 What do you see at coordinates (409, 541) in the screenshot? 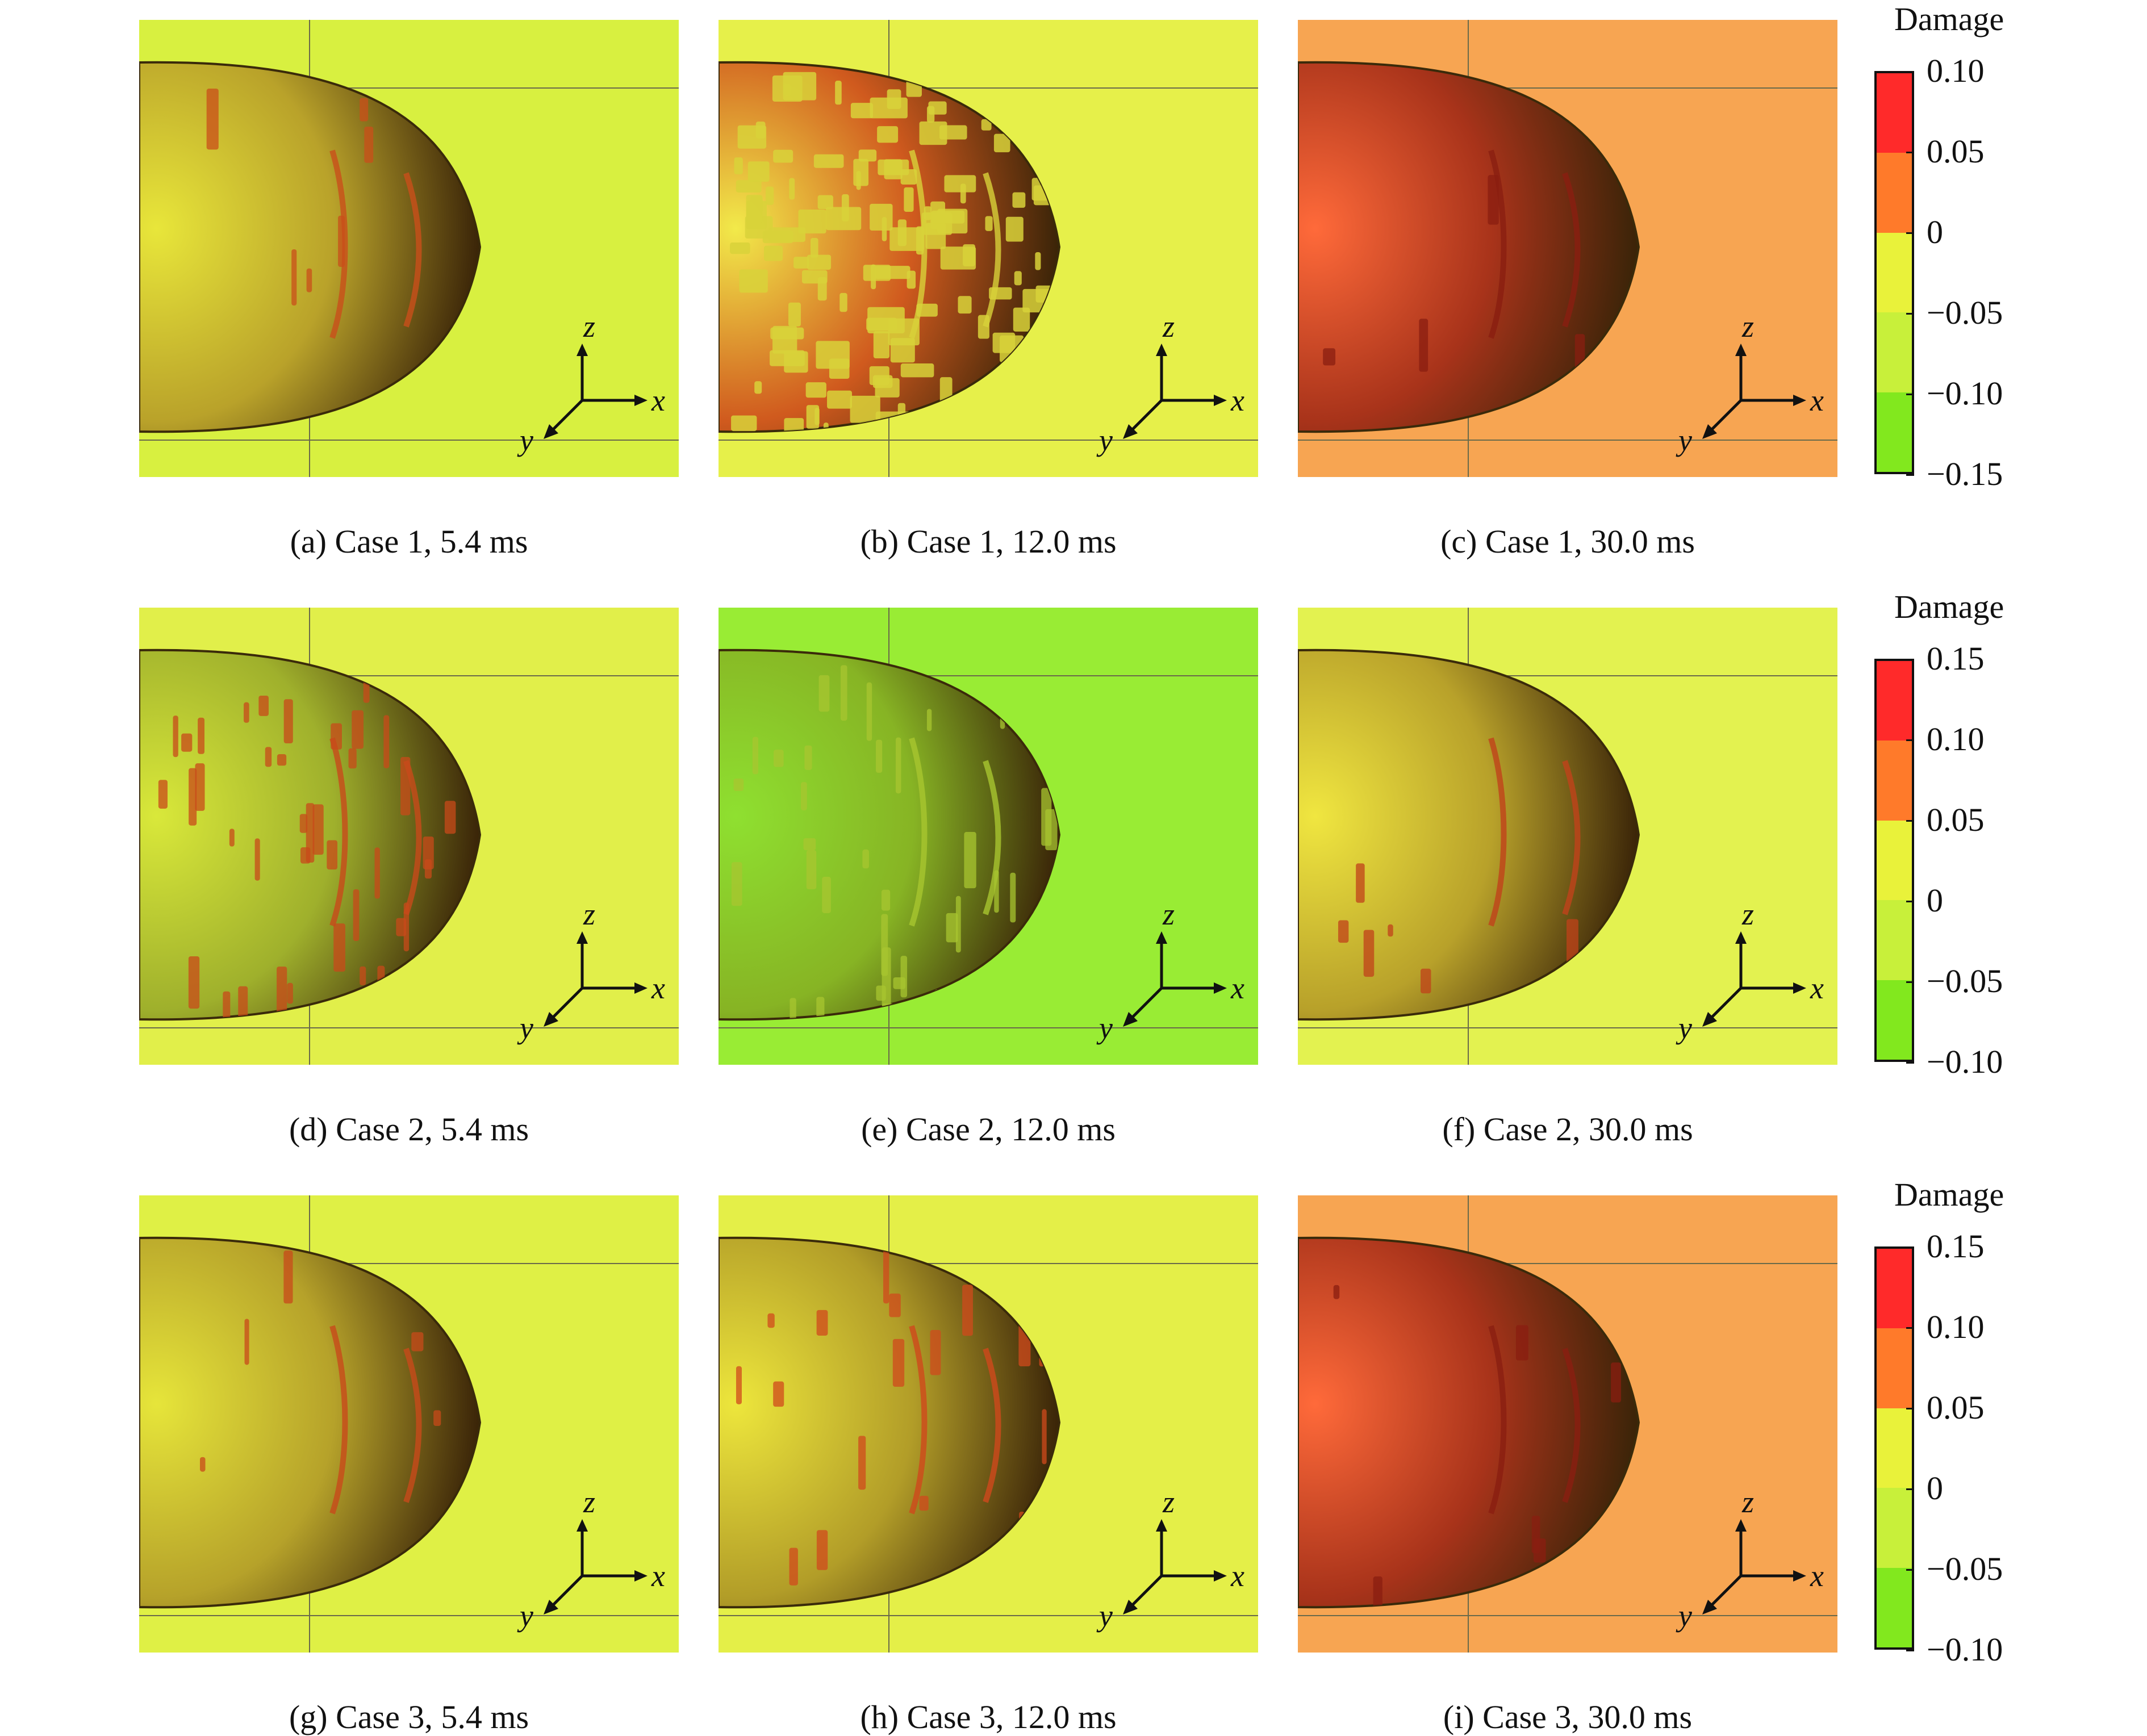
I see `panel-caption: (a) Case 1, 5.4 ms` at bounding box center [409, 541].